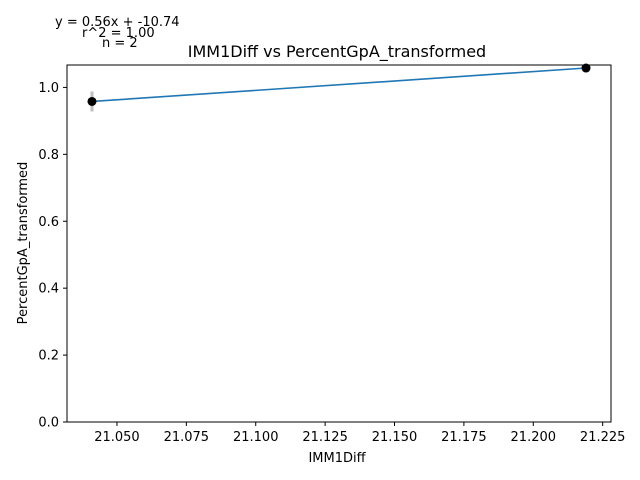 Image resolution: width=640 pixels, height=480 pixels. I want to click on y-tick-label: 0.4, so click(48, 289).